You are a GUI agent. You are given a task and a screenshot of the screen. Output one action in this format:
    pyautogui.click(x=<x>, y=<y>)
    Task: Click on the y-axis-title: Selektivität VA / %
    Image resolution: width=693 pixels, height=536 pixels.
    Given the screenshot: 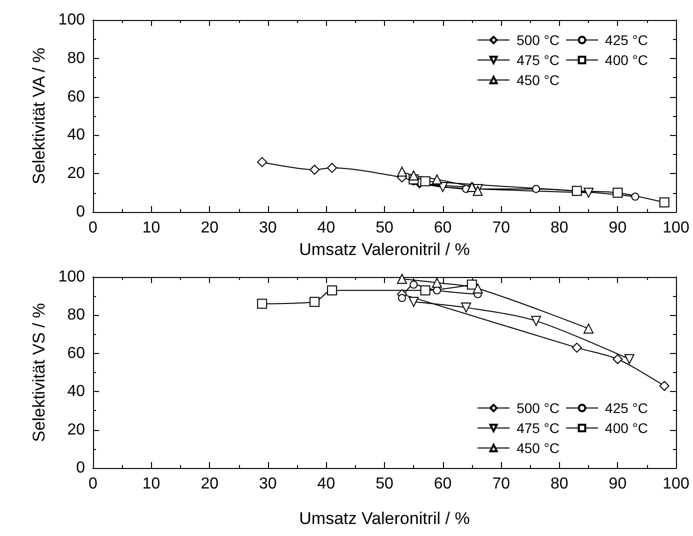 What is the action you would take?
    pyautogui.click(x=38, y=116)
    